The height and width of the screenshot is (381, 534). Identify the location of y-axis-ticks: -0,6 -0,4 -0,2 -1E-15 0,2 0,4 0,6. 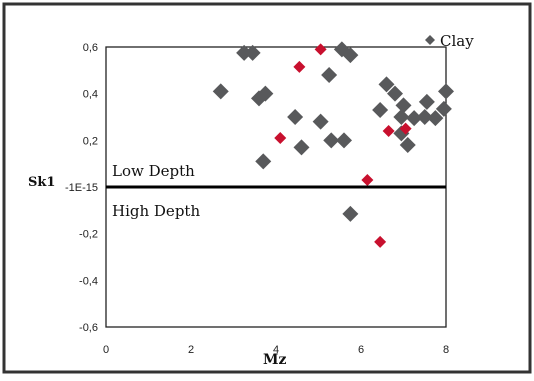
(81, 188).